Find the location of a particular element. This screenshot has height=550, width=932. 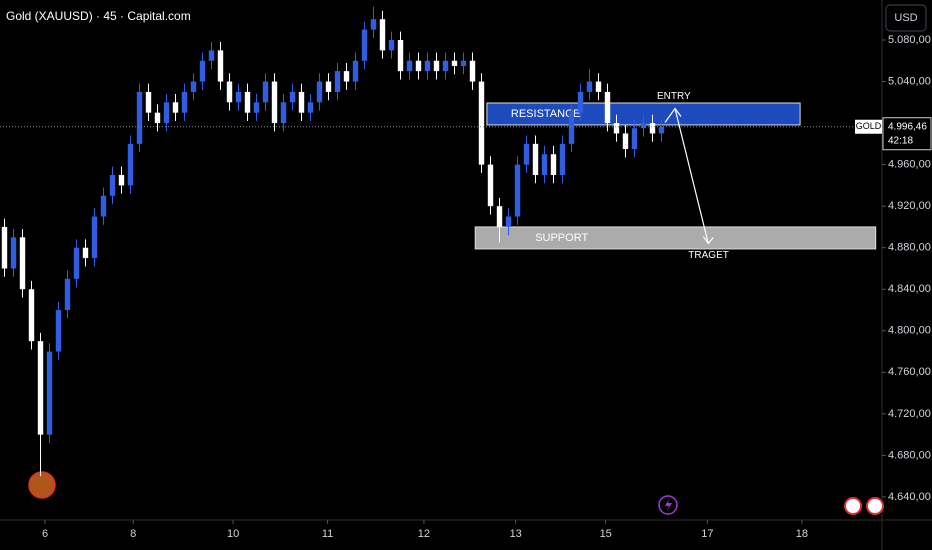

y-tick-label: 4.680,00 is located at coordinates (909, 455).